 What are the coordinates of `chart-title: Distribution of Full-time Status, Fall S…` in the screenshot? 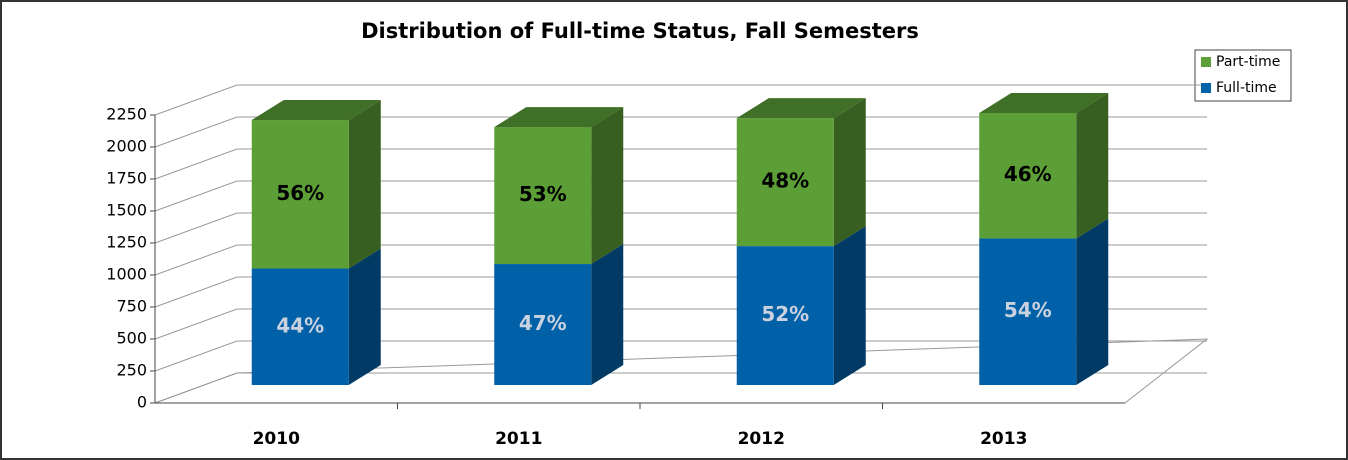 It's located at (640, 31).